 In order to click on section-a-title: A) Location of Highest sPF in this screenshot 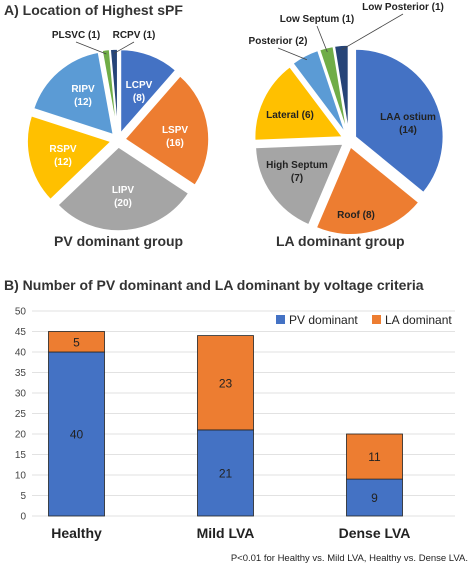, I will do `click(93, 10)`.